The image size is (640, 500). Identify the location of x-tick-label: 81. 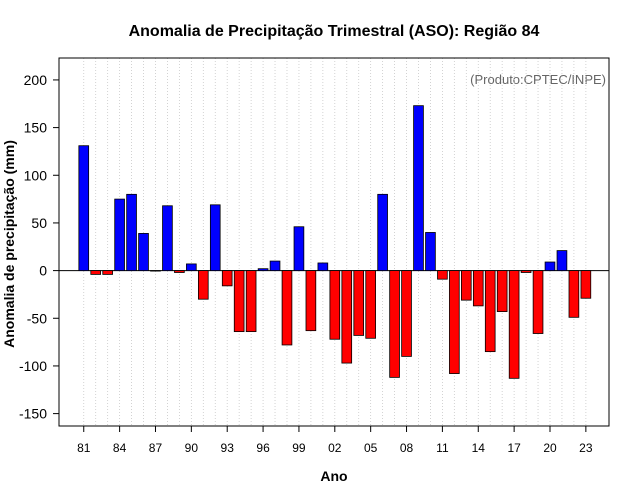
(84, 448).